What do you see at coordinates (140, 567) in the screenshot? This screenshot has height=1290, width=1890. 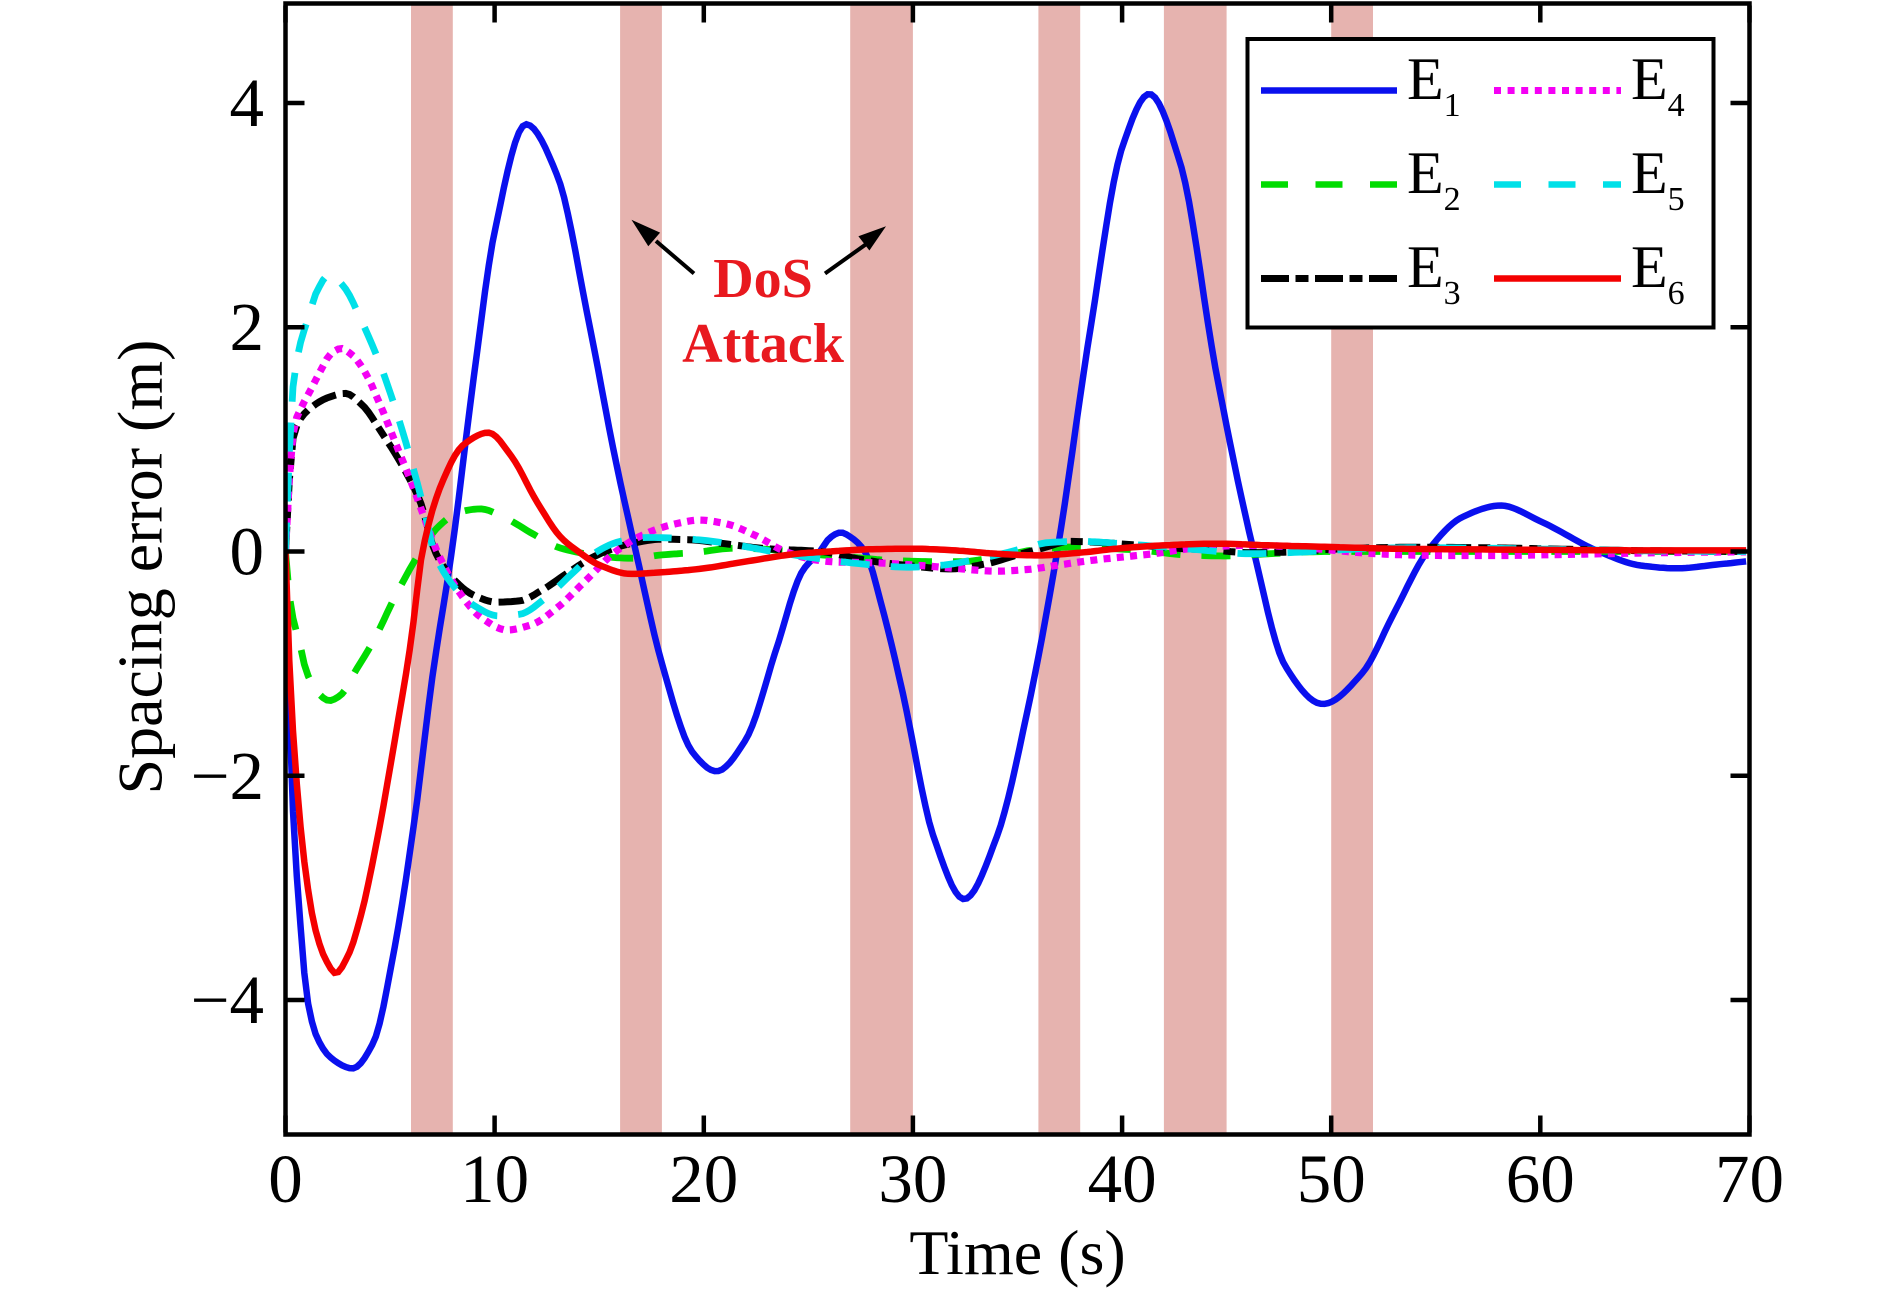 I see `svg-text: Spacing error (m)` at bounding box center [140, 567].